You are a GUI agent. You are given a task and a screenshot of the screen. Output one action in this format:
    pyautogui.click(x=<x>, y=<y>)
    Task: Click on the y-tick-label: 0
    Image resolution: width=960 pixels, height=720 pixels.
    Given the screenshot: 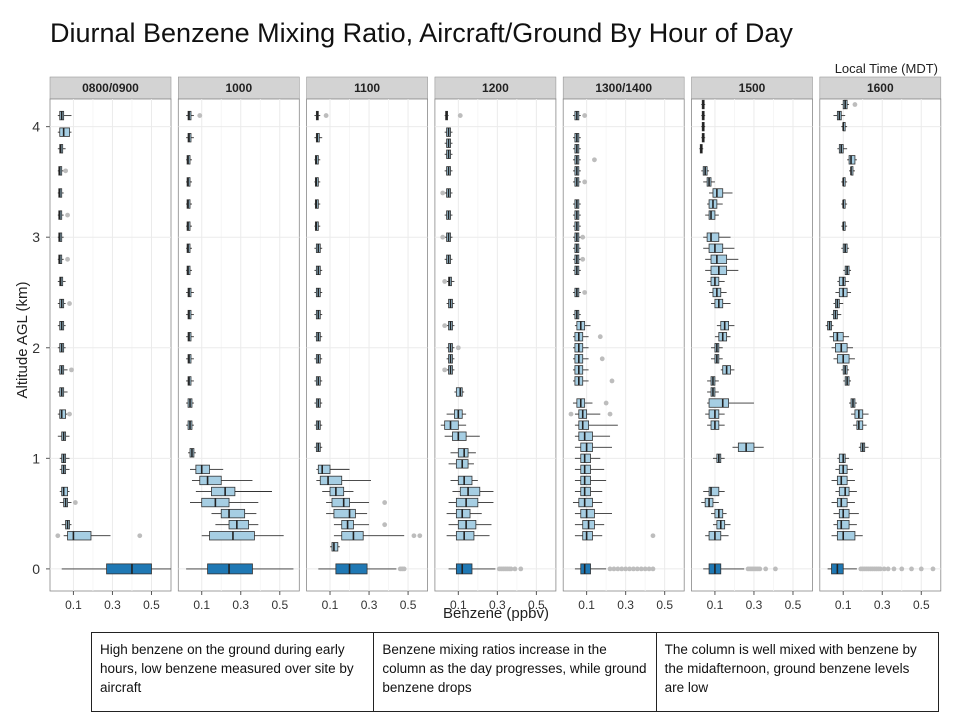 What is the action you would take?
    pyautogui.click(x=36, y=569)
    